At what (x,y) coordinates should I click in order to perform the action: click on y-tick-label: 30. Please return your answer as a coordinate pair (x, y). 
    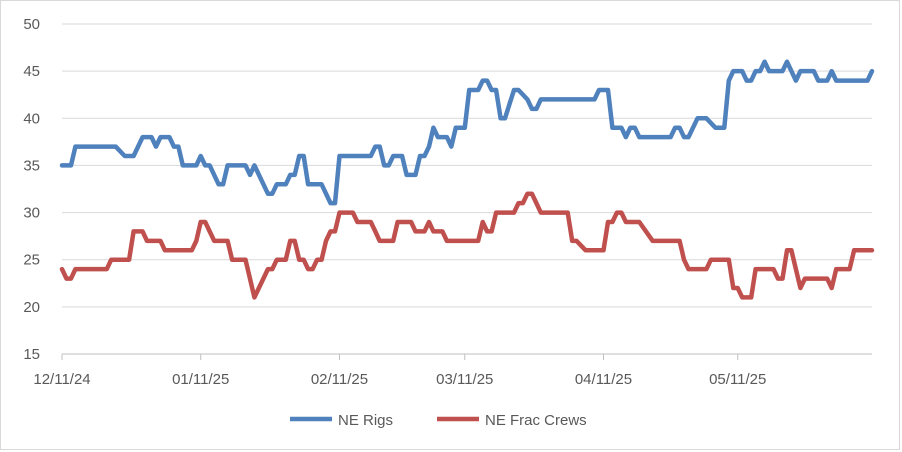
    Looking at the image, I should click on (31, 213).